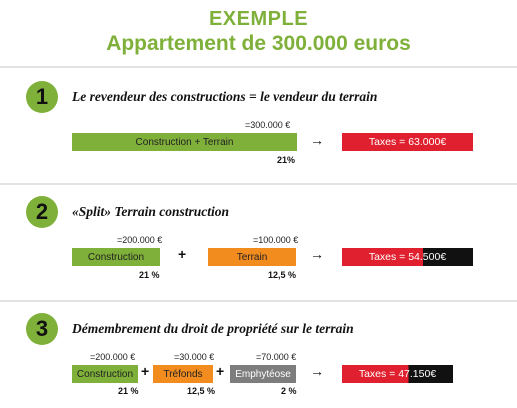  Describe the element at coordinates (183, 374) in the screenshot. I see `s3-bar-trefonds: Tréfonds` at that location.